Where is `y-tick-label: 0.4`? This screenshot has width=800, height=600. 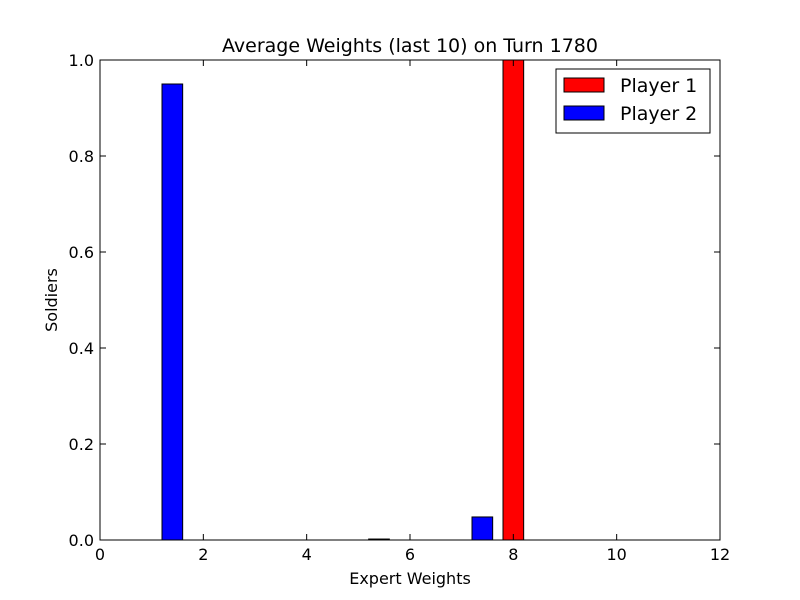
y-tick-label: 0.4 is located at coordinates (81, 348).